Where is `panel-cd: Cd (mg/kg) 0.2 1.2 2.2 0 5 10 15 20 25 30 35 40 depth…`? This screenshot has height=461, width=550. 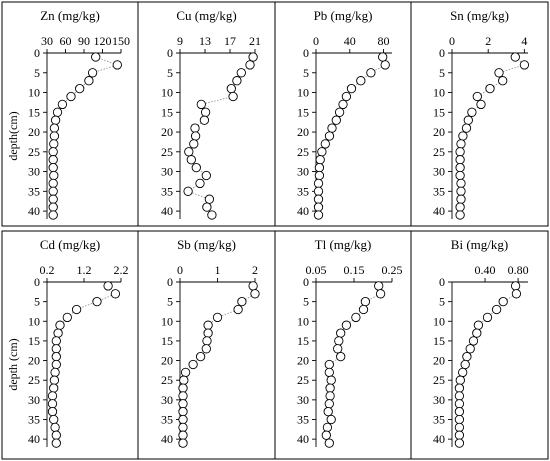 panel-cd: Cd (mg/kg) 0.2 1.2 2.2 0 5 10 15 20 25 30 35 40 depth… is located at coordinates (70, 345).